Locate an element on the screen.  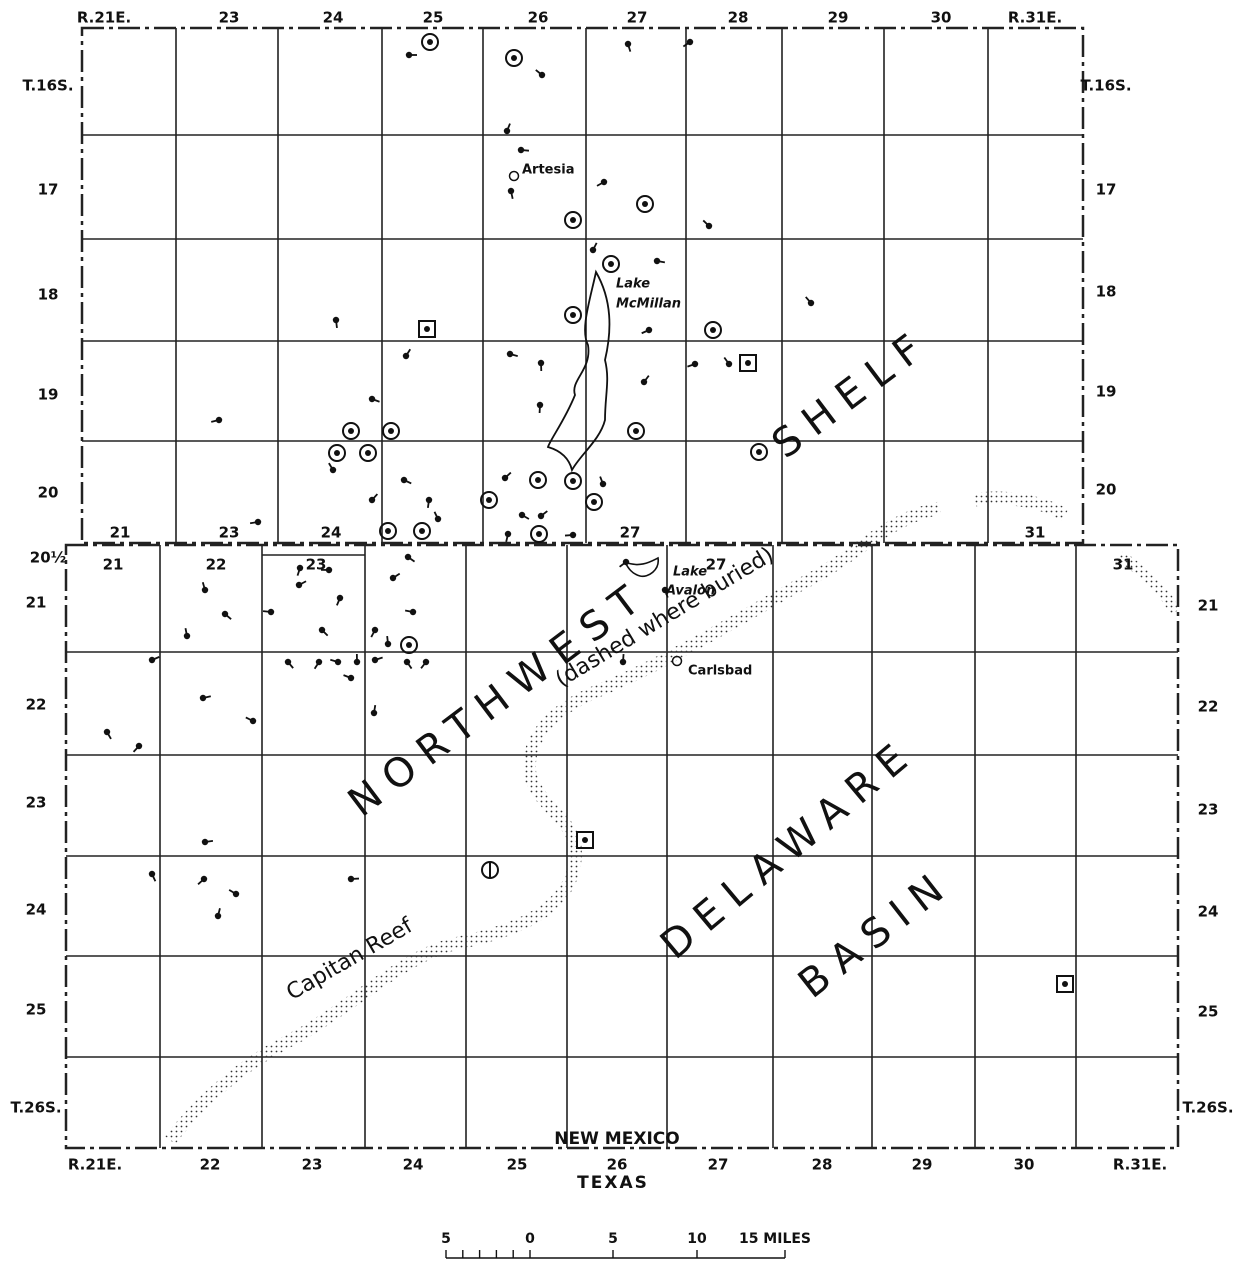
grid-label: 19 is located at coordinates (1106, 392).